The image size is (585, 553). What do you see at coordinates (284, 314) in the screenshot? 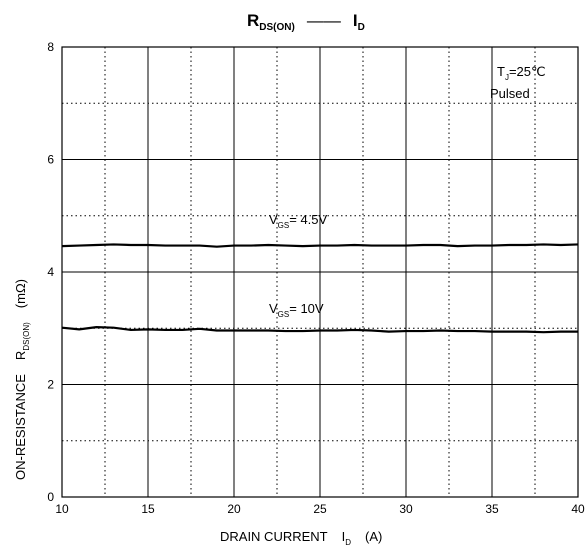
I see `series-label-2-sub: GS` at bounding box center [284, 314].